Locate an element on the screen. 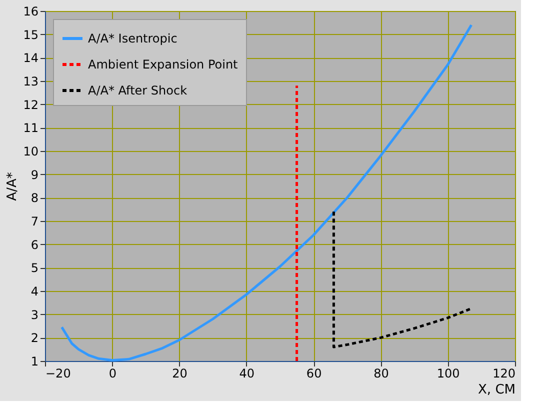 The image size is (546, 412). y-tick-label: 12 is located at coordinates (30, 105).